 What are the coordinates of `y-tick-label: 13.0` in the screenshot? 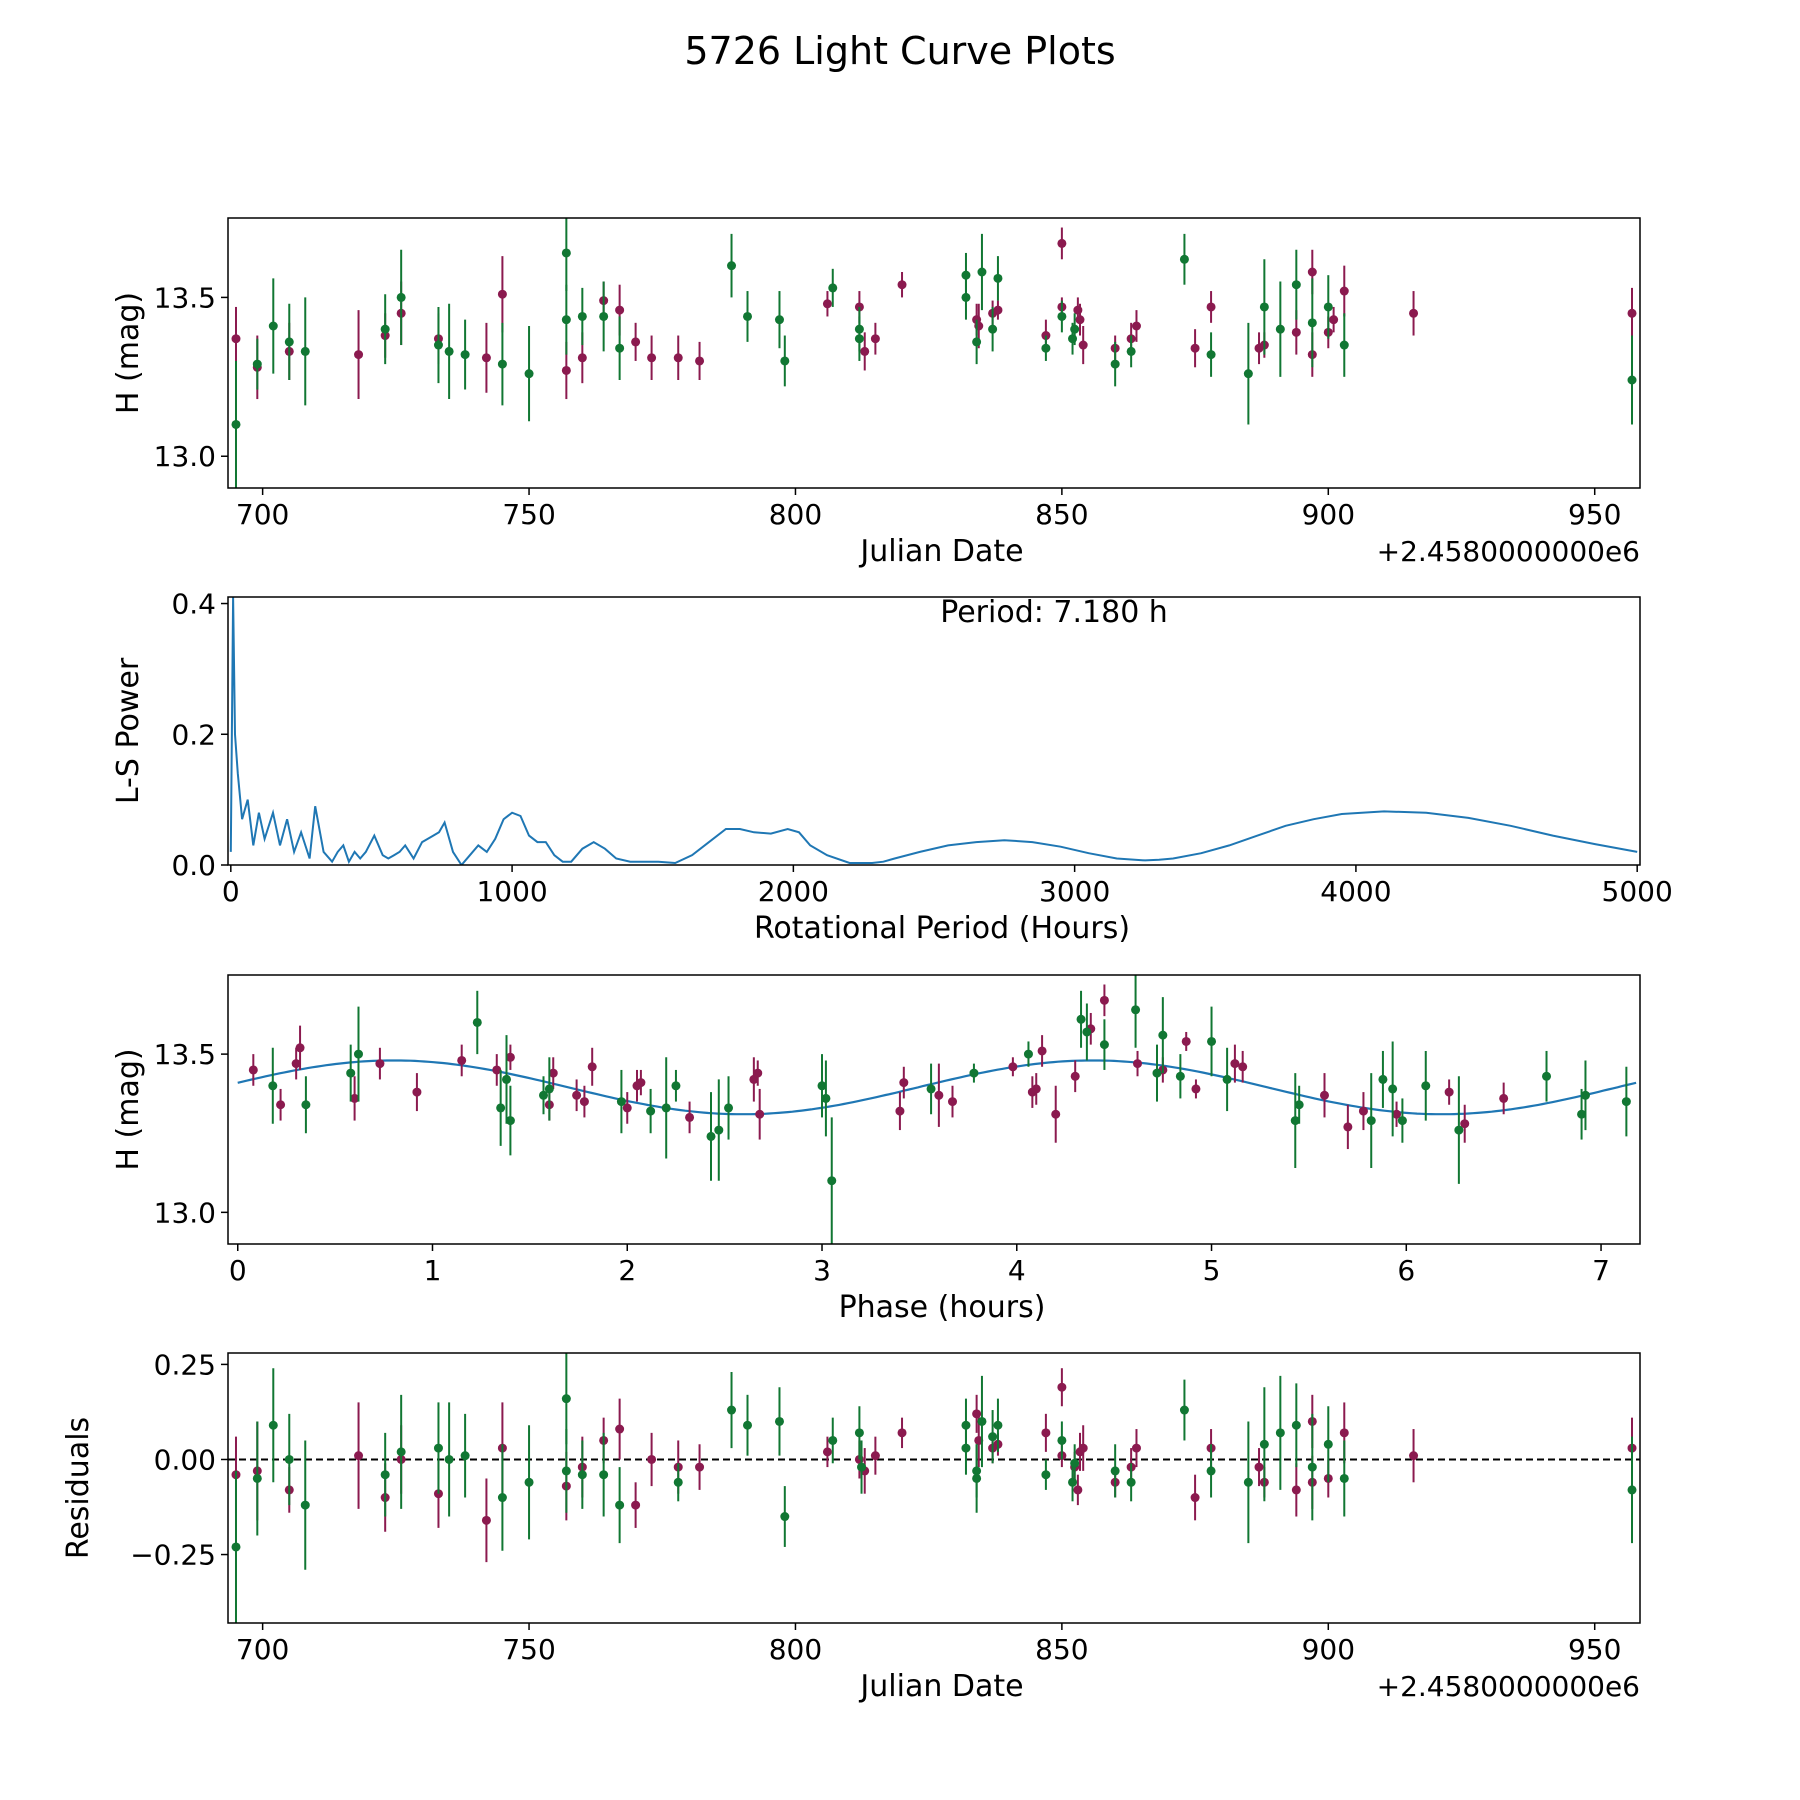 It's located at (185, 1212).